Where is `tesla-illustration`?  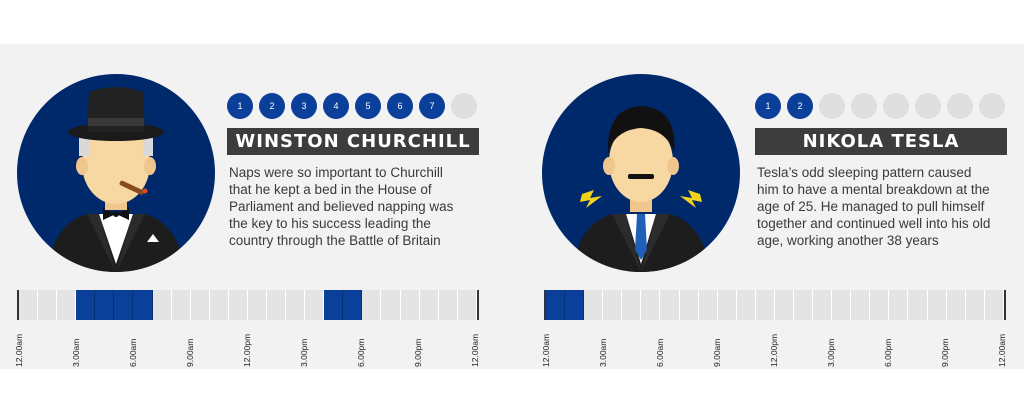
tesla-illustration is located at coordinates (641, 189).